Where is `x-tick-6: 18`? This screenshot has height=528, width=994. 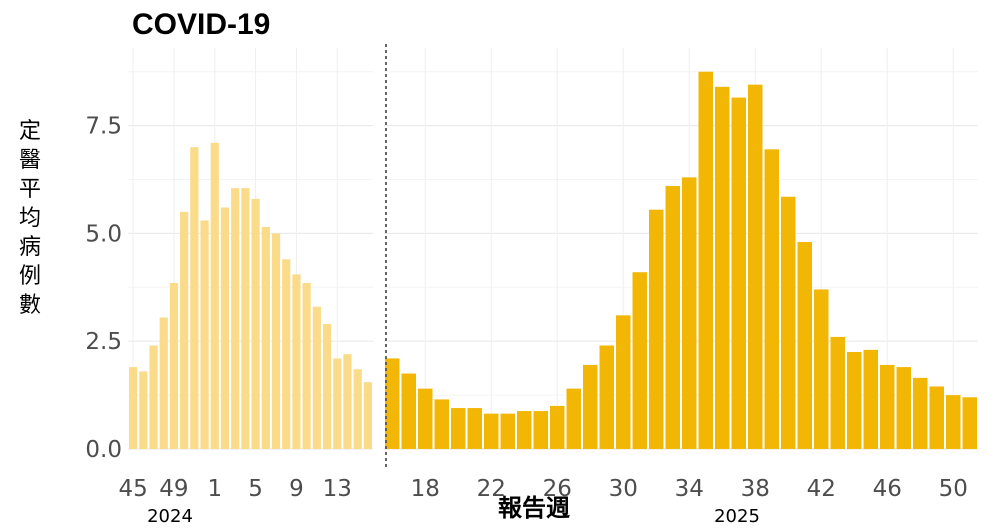
x-tick-6: 18 is located at coordinates (425, 489).